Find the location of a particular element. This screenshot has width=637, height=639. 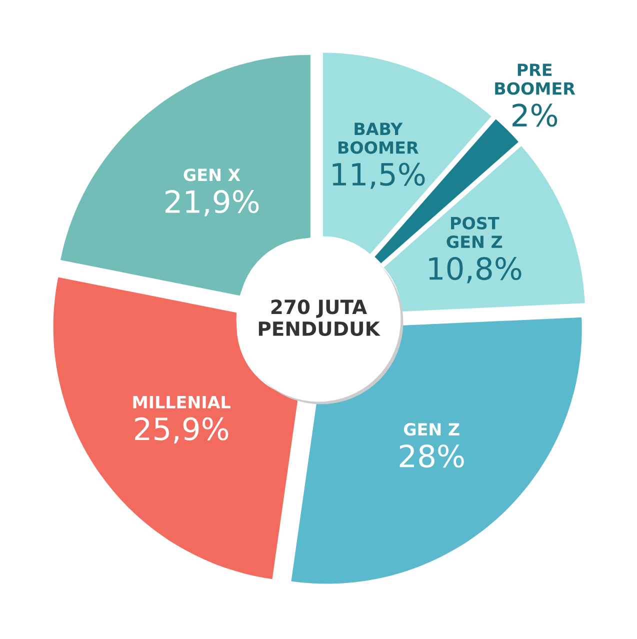

slice-label: MILLENIAL is located at coordinates (181, 402).